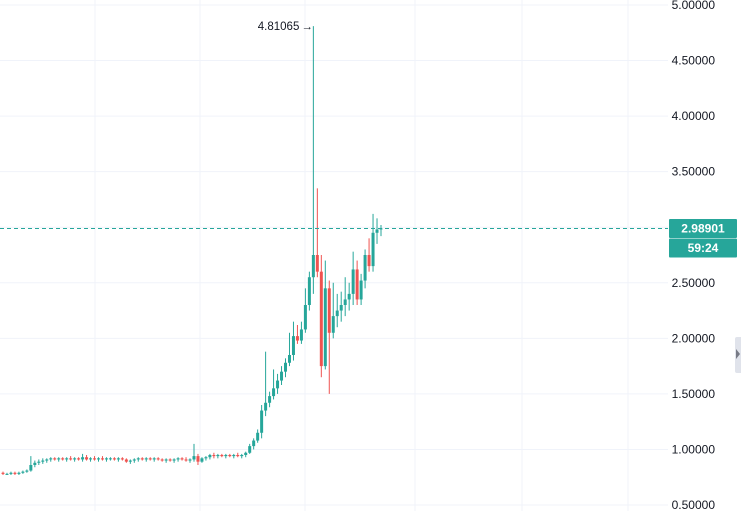  What do you see at coordinates (694, 394) in the screenshot?
I see `y-tick-label: 1.50000` at bounding box center [694, 394].